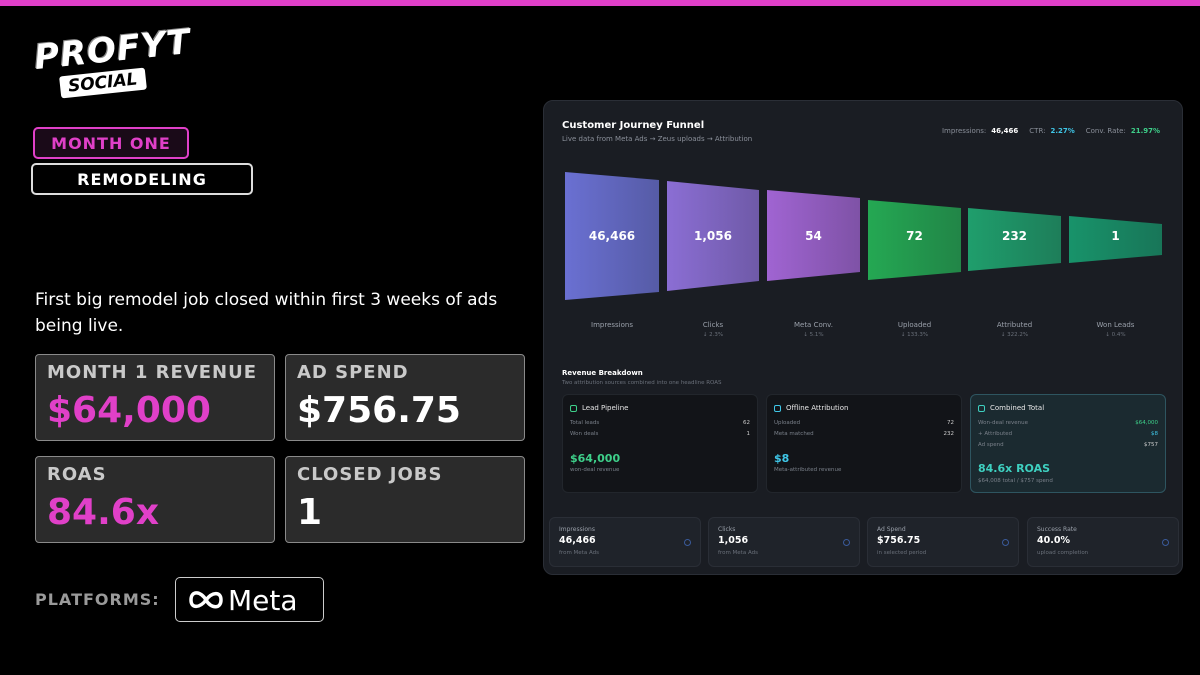  I want to click on card-title: Offline Attribution, so click(817, 408).